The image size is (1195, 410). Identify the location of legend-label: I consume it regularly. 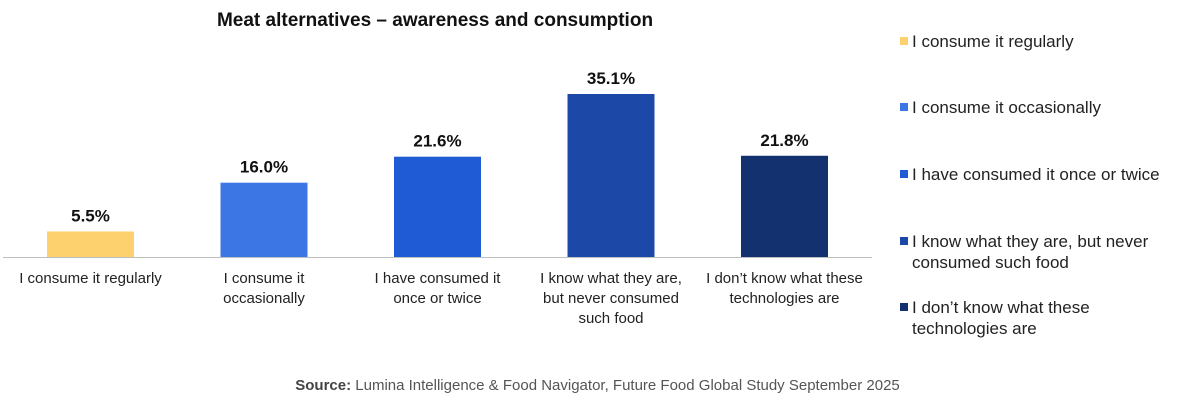
(993, 41).